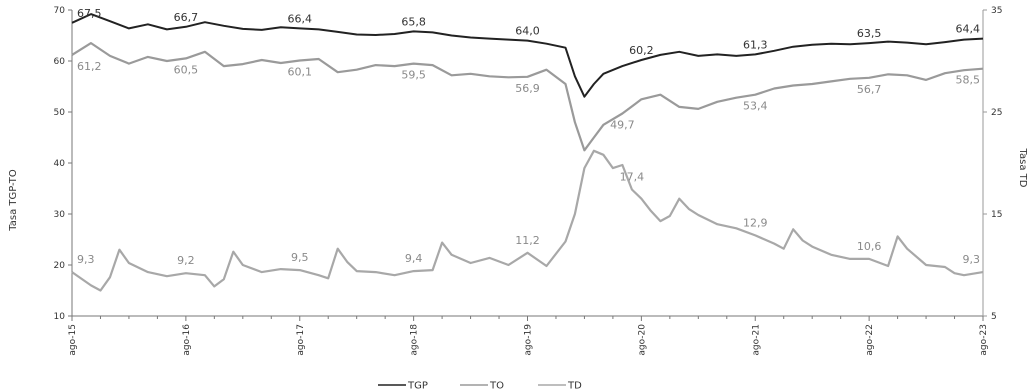  What do you see at coordinates (60, 11) in the screenshot?
I see `y-tick-label: 70` at bounding box center [60, 11].